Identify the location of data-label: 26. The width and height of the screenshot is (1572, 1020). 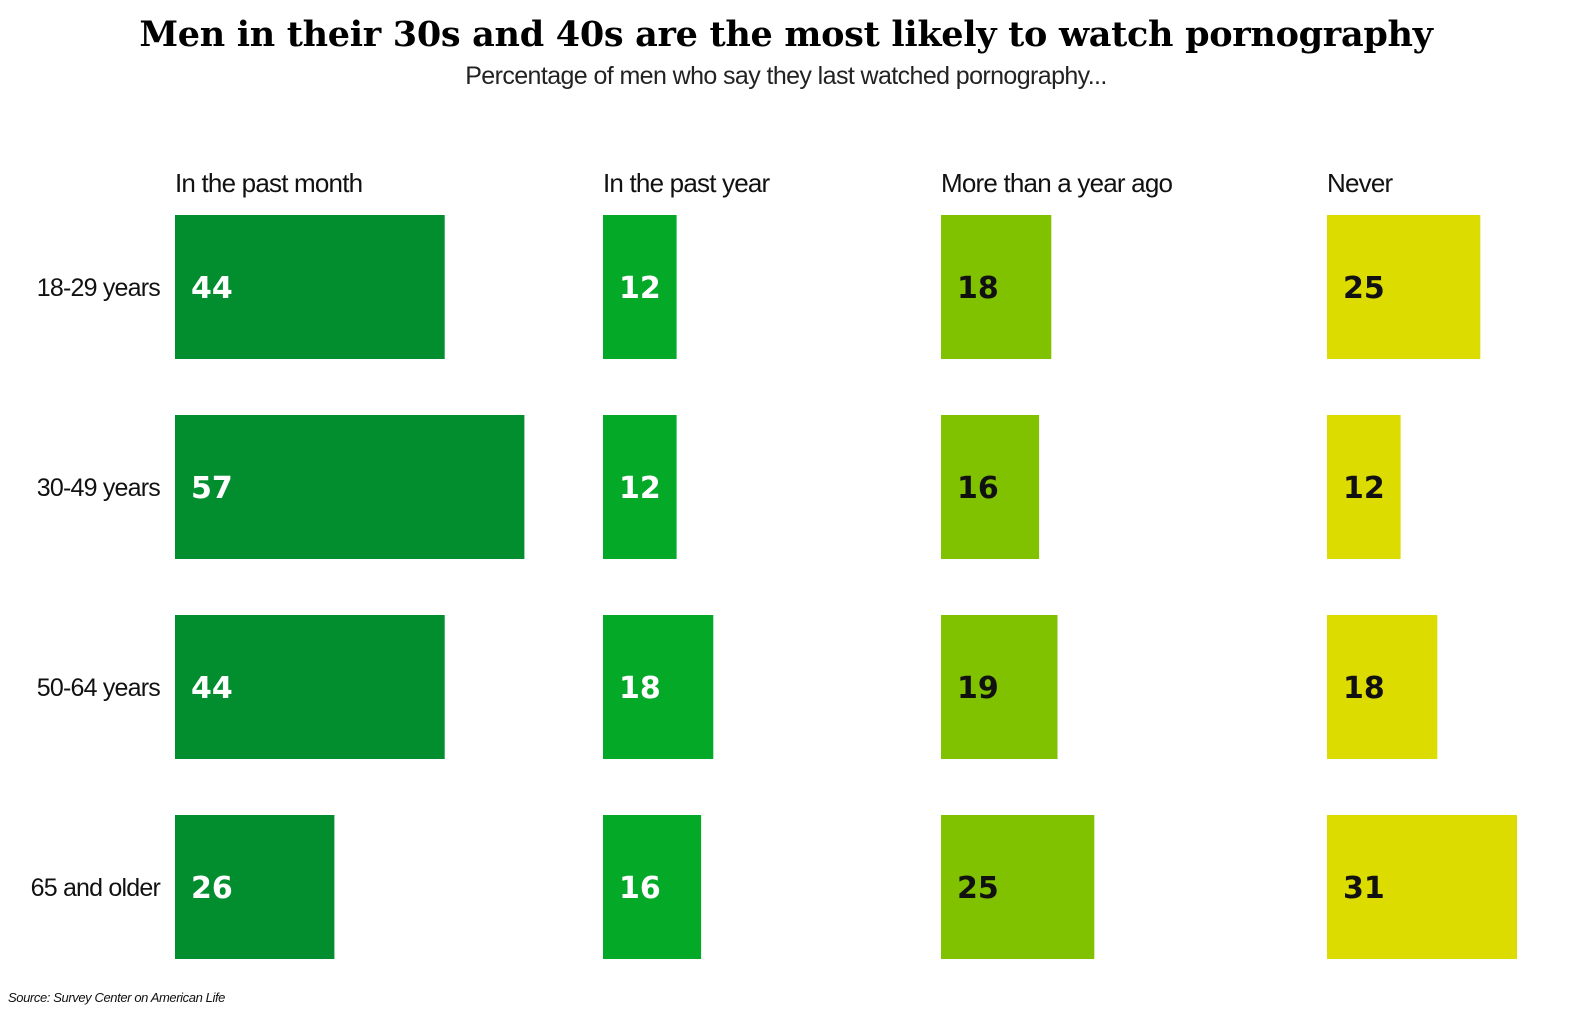
(212, 888).